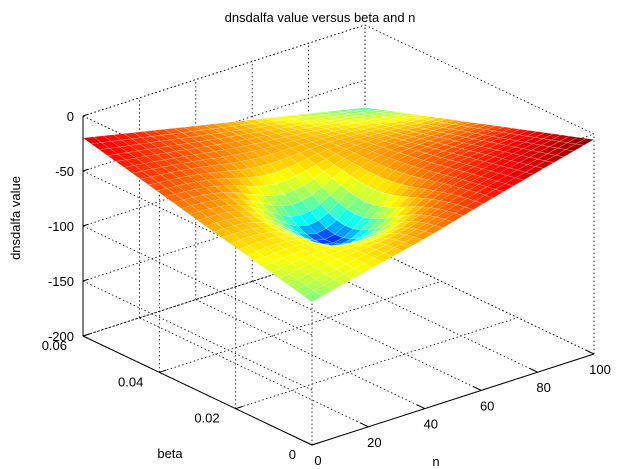 Image resolution: width=636 pixels, height=469 pixels. Describe the element at coordinates (64, 171) in the screenshot. I see `tick-label-value: -50` at that location.